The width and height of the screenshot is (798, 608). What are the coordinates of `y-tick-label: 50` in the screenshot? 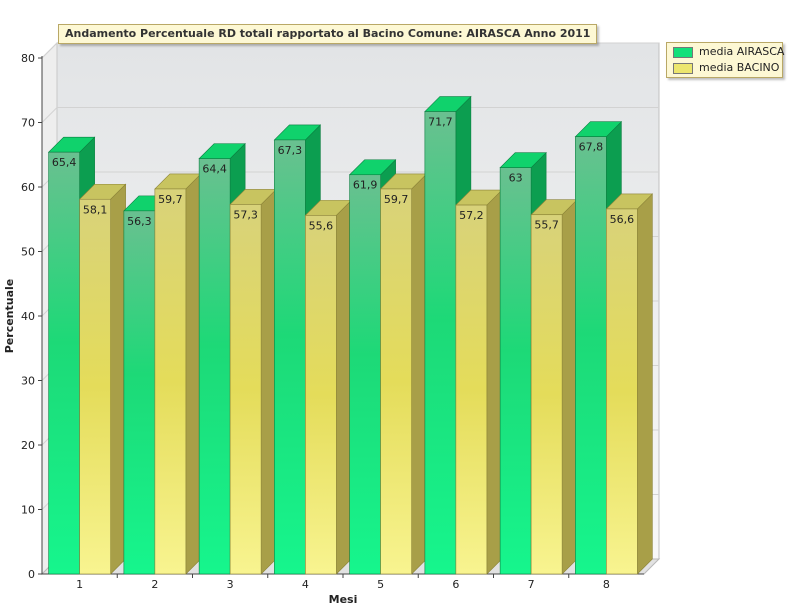 It's located at (28, 252).